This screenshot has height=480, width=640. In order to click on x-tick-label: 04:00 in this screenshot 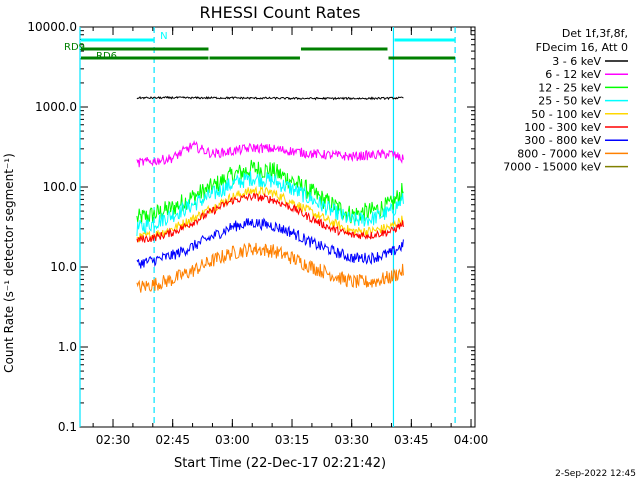, I will do `click(471, 440)`.